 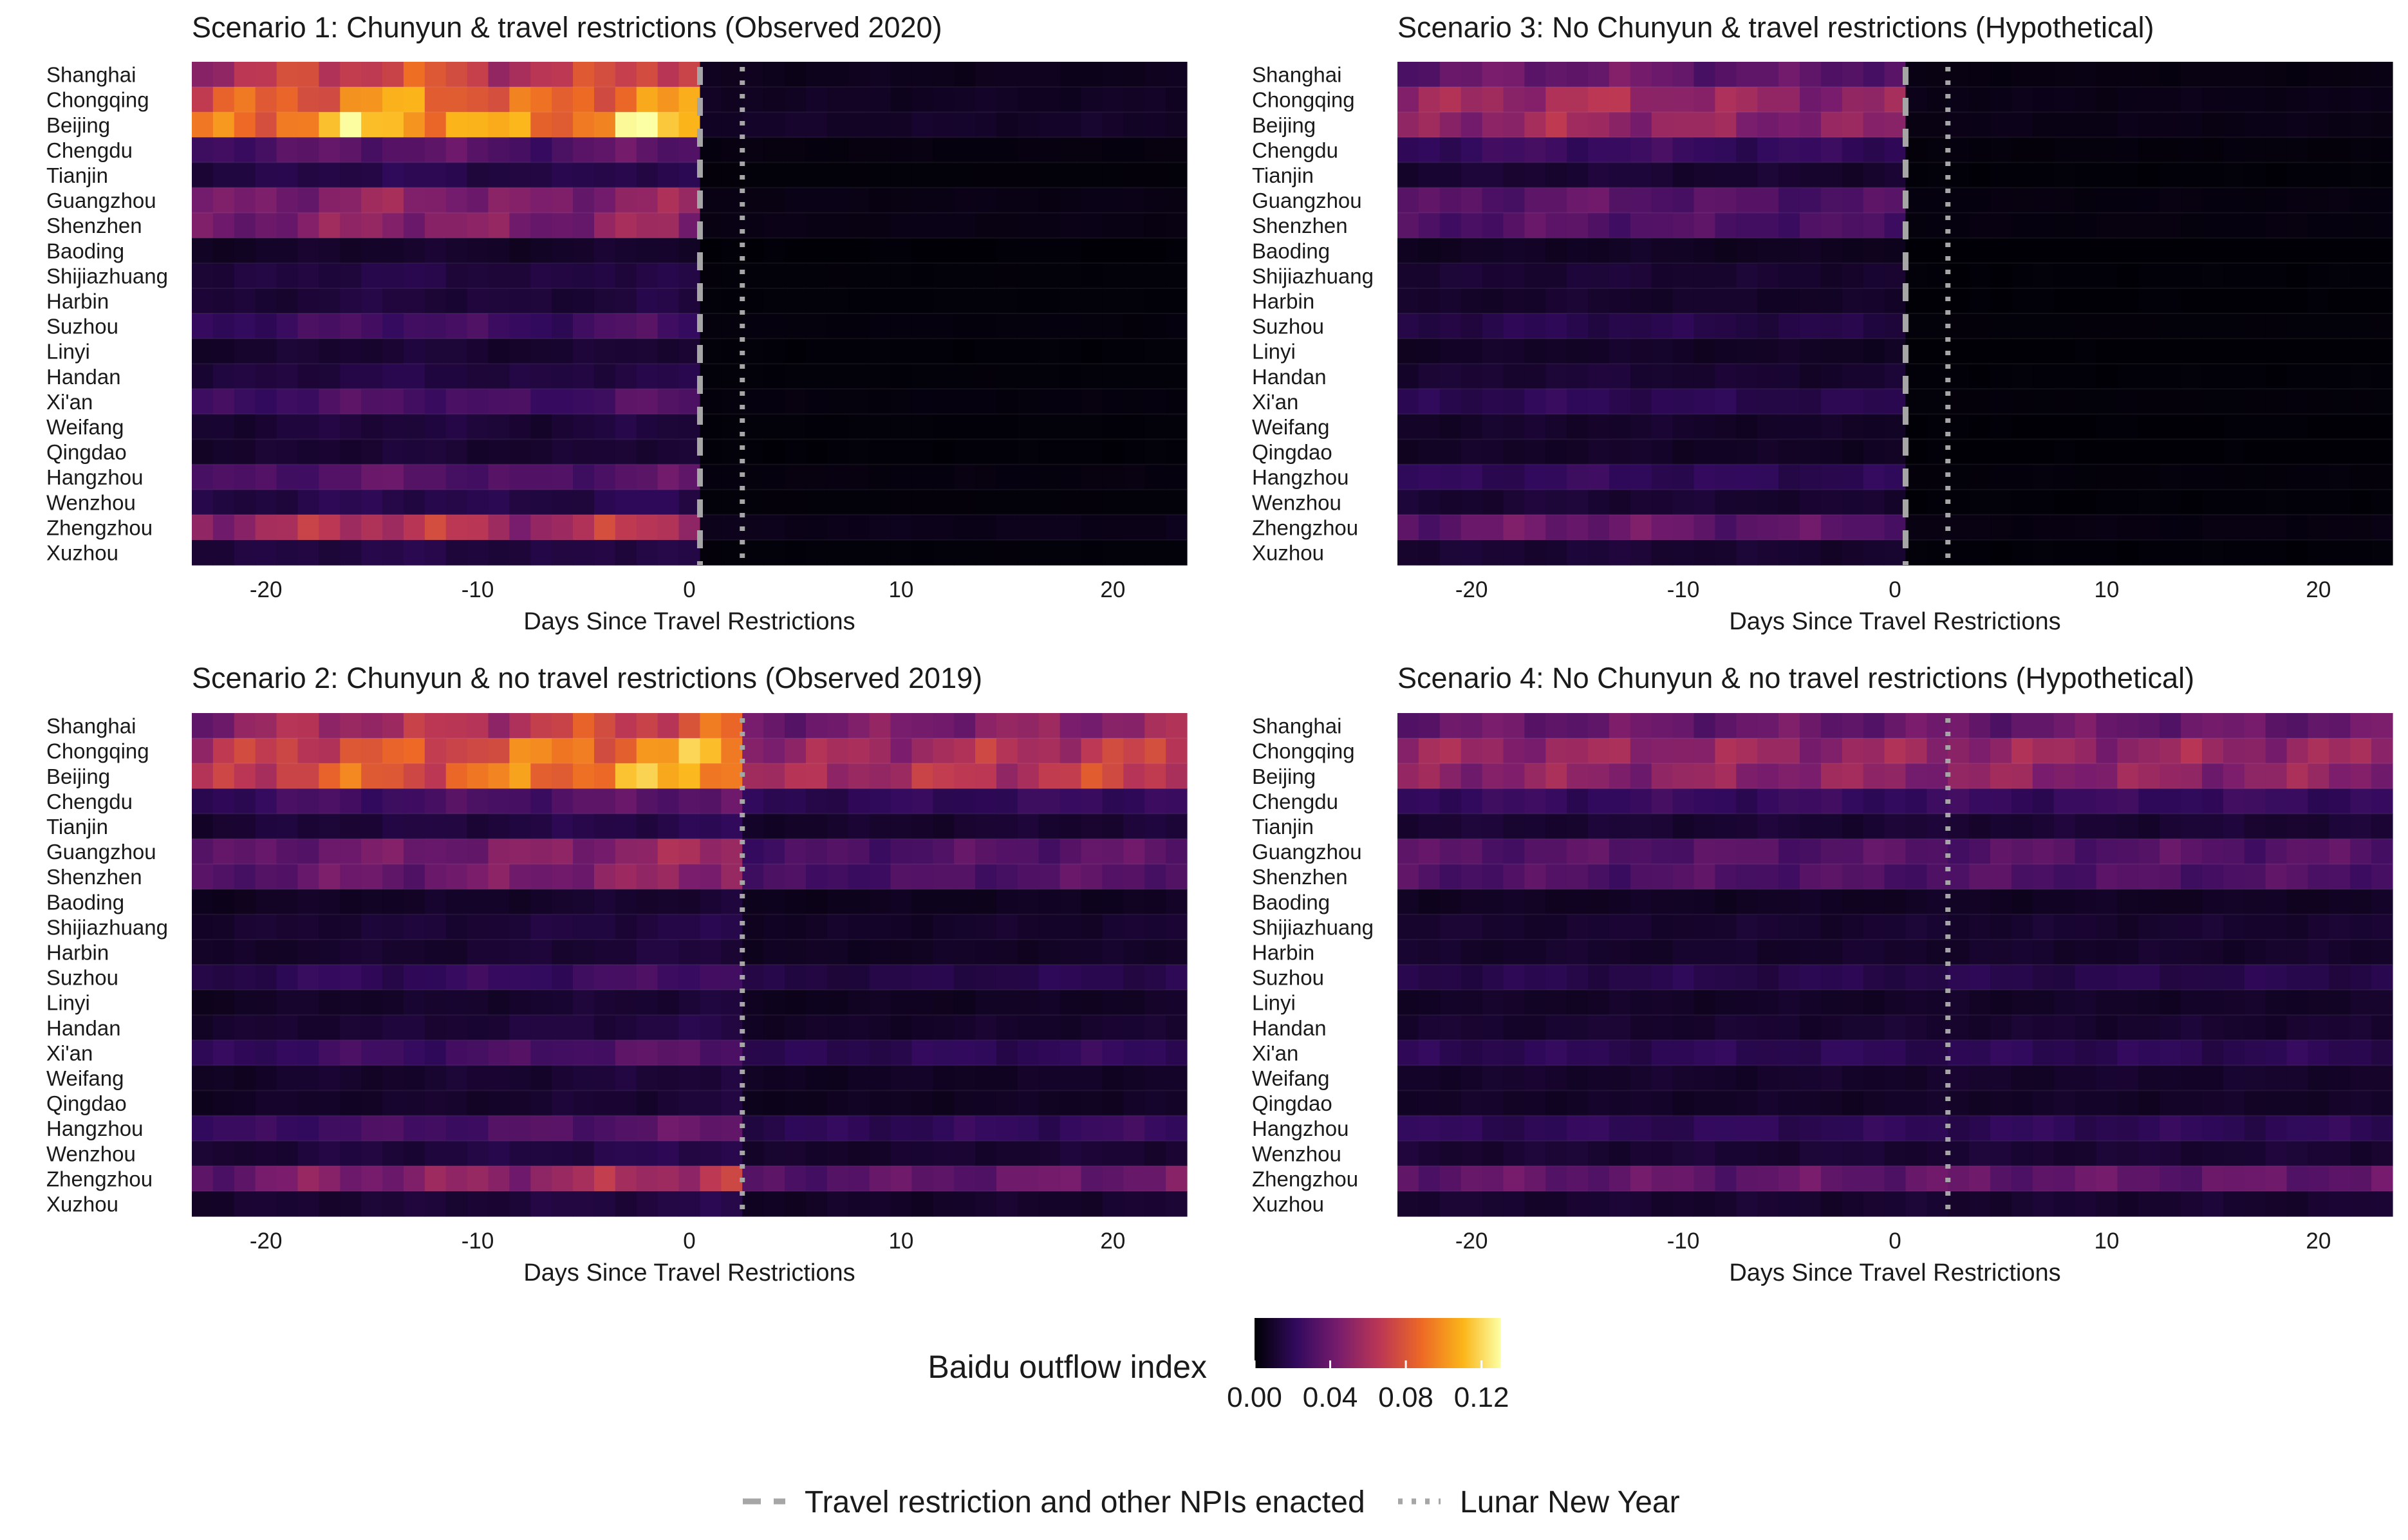 What do you see at coordinates (266, 589) in the screenshot?
I see `x-tick-label: -20` at bounding box center [266, 589].